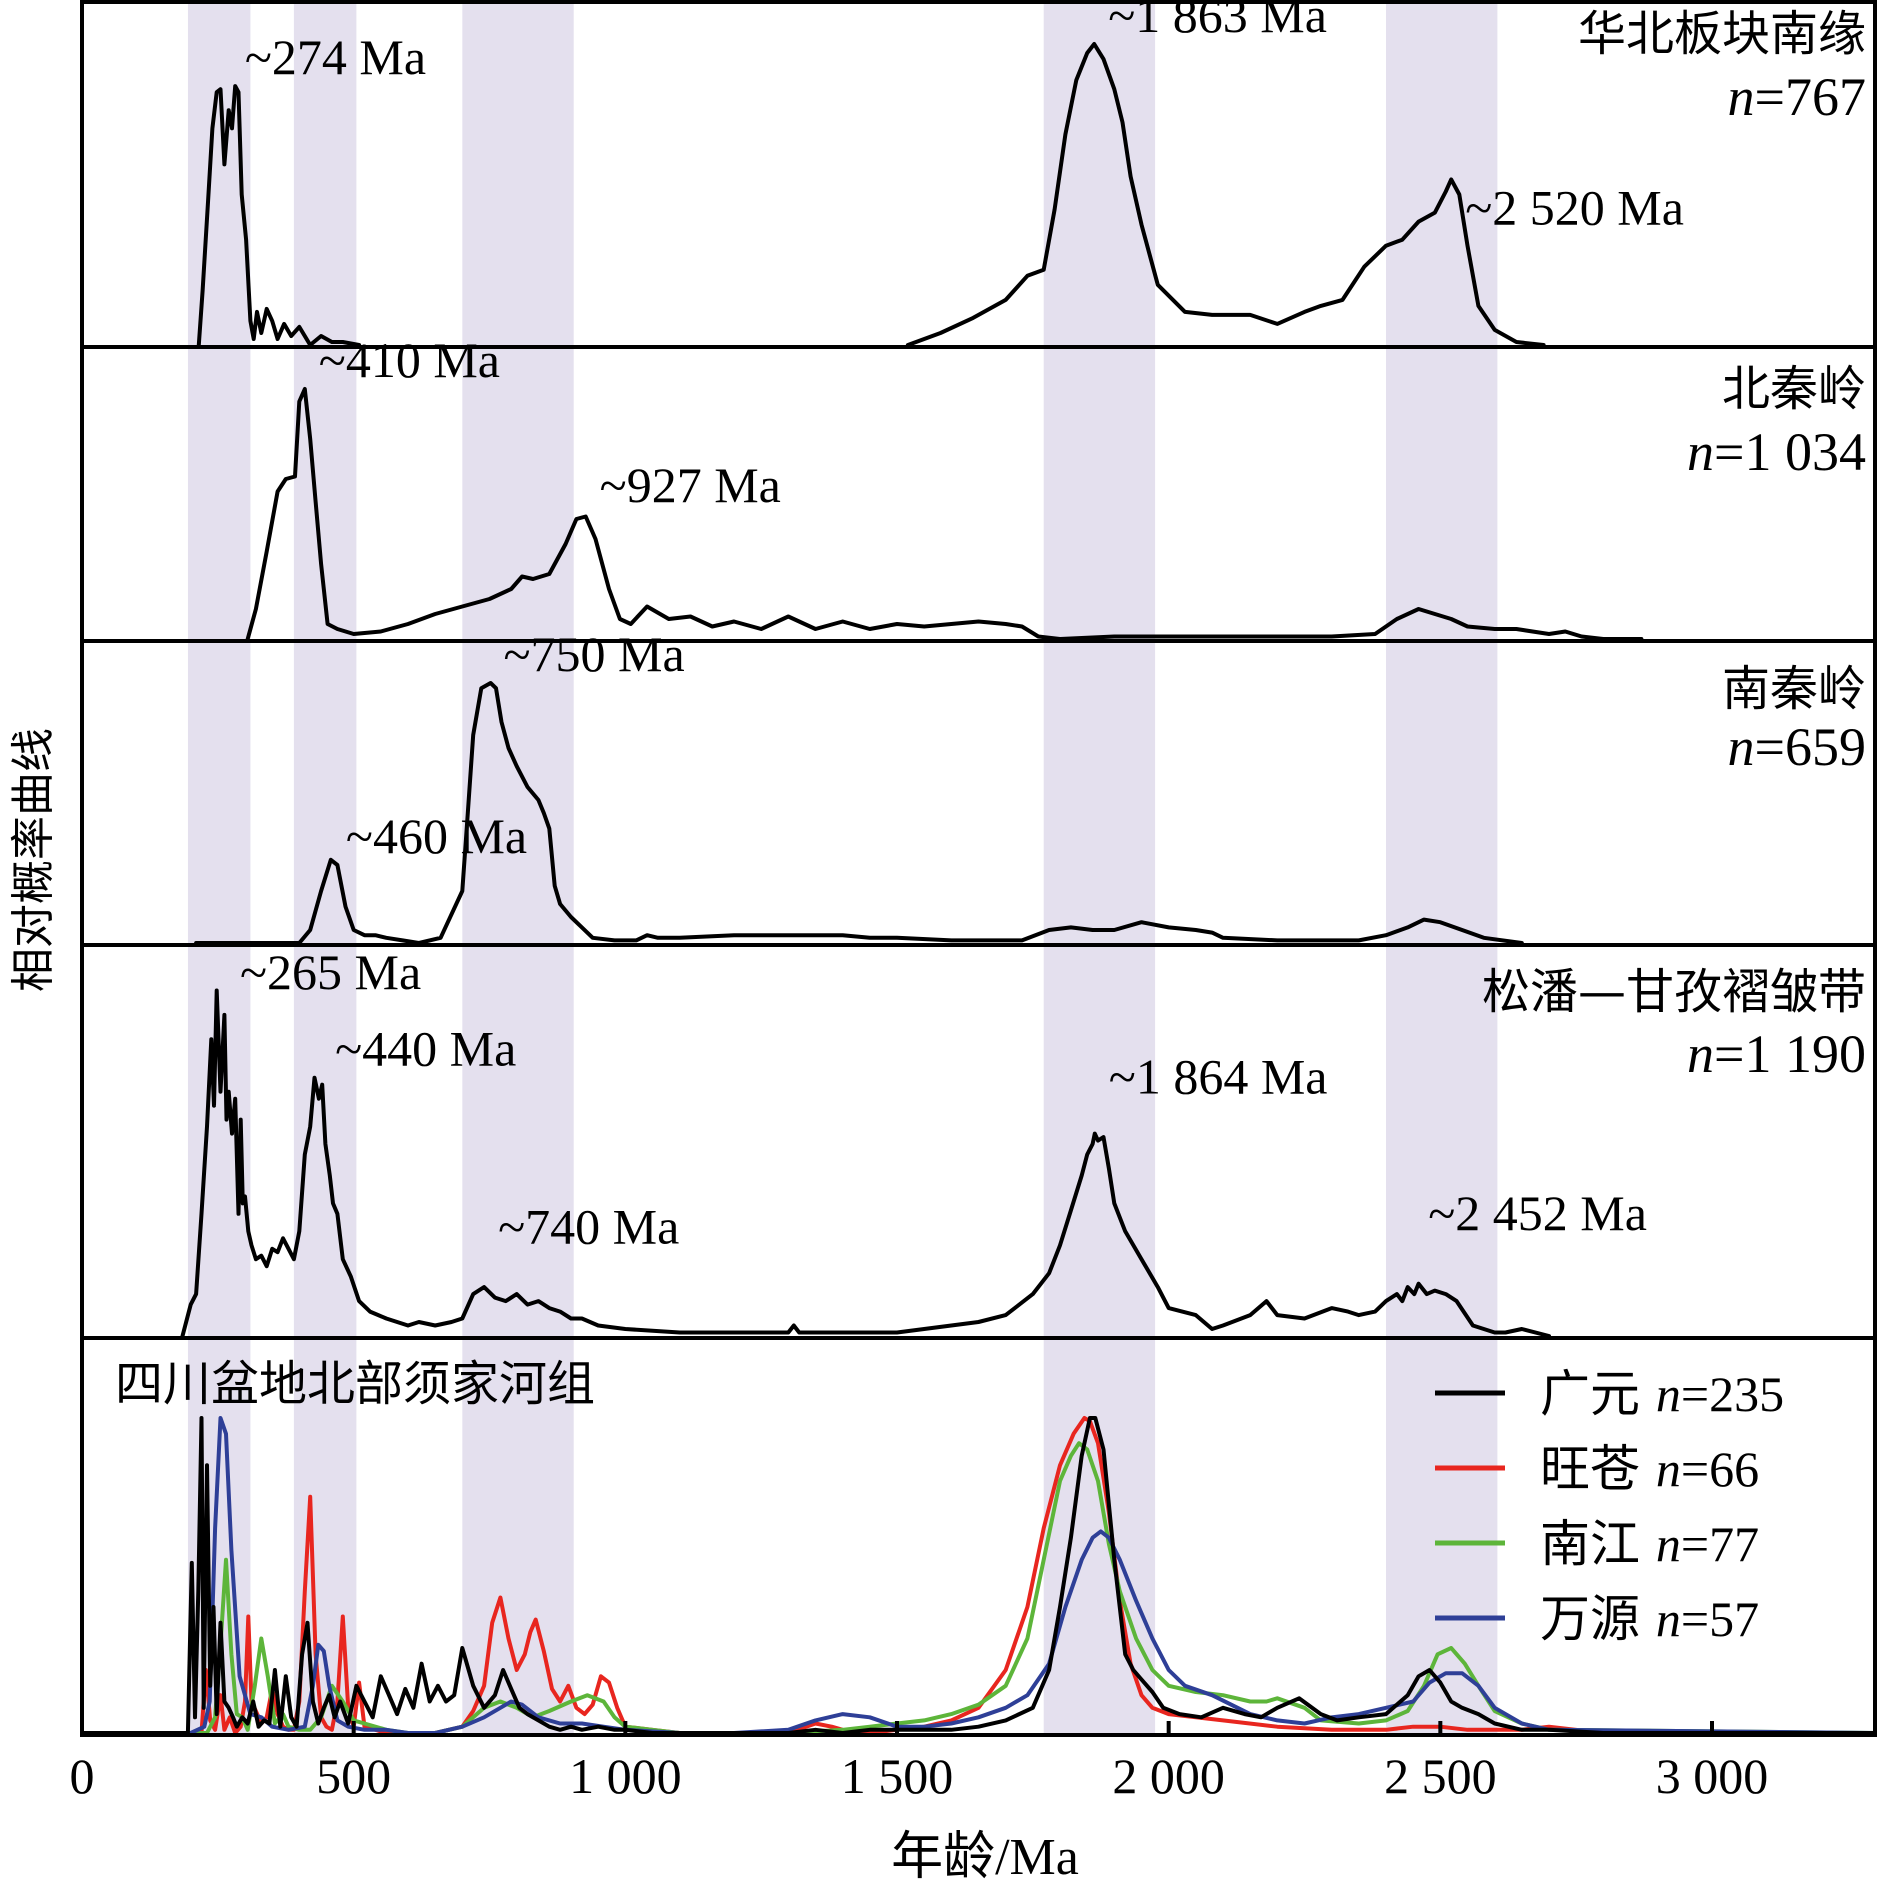  I want to click on x-axis: 0 500 1 000 1 500 2 000 2 500 3 000, so click(919, 1762).